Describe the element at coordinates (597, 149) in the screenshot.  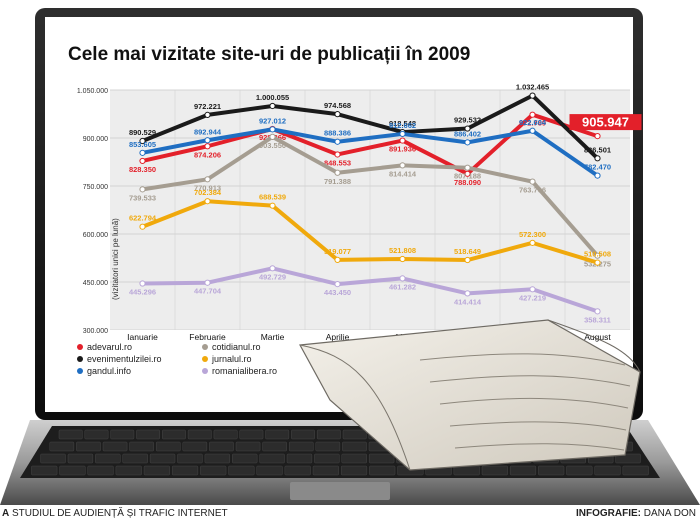
I see `data-label: 836.501` at that location.